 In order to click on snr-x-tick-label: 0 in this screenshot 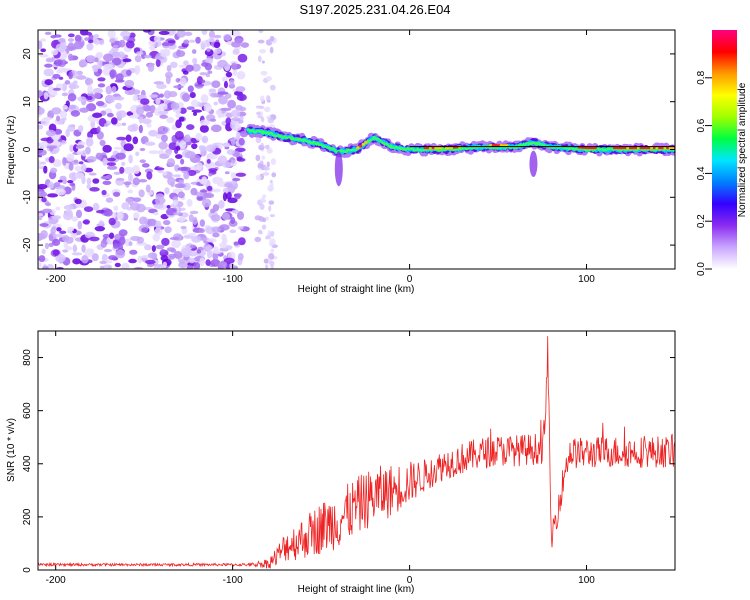, I will do `click(410, 580)`.